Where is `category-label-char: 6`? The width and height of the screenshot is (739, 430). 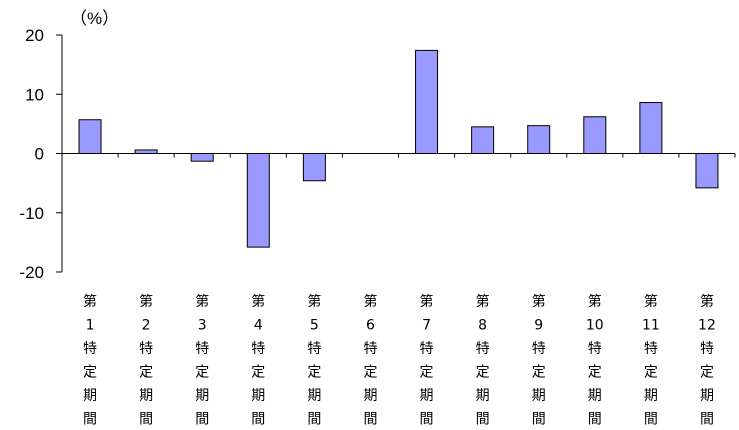
category-label-char: 6 is located at coordinates (370, 326).